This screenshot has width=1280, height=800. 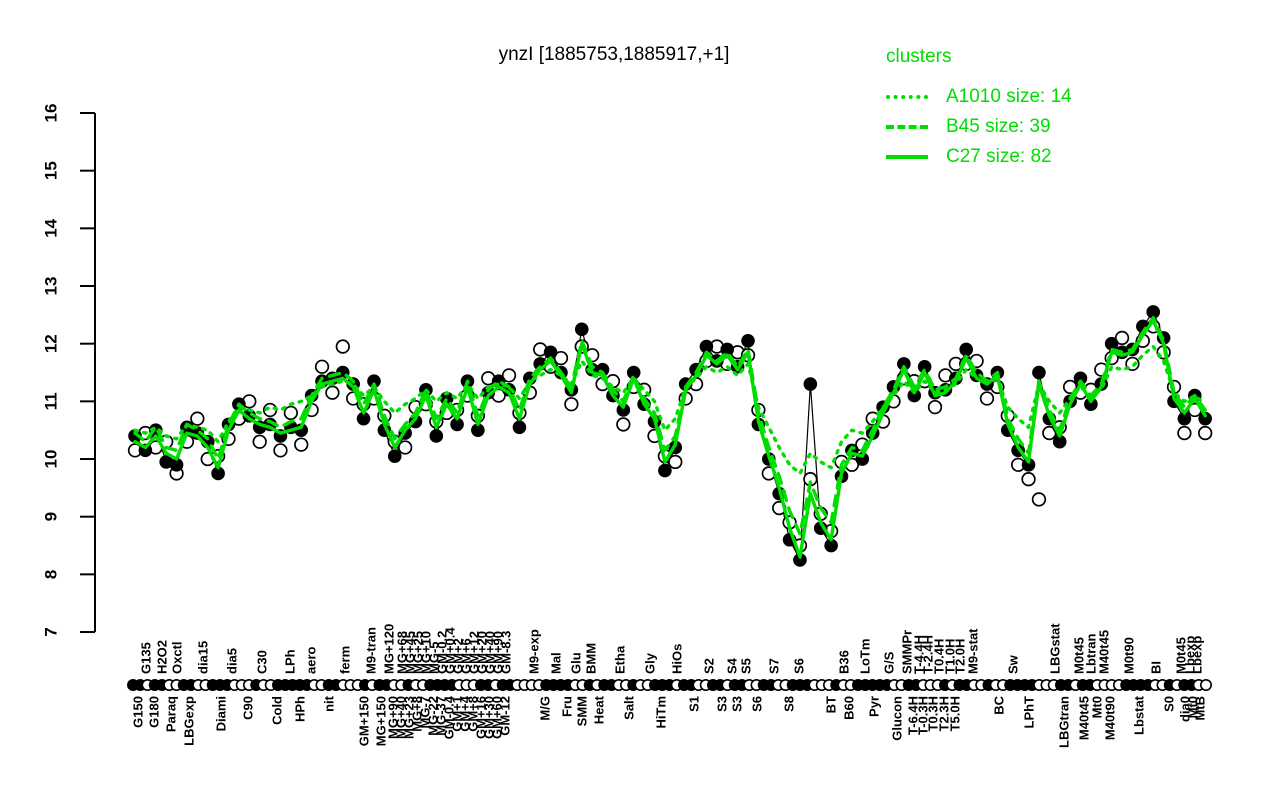 I want to click on x-label-bottom: LBGtran, so click(x=1063, y=722).